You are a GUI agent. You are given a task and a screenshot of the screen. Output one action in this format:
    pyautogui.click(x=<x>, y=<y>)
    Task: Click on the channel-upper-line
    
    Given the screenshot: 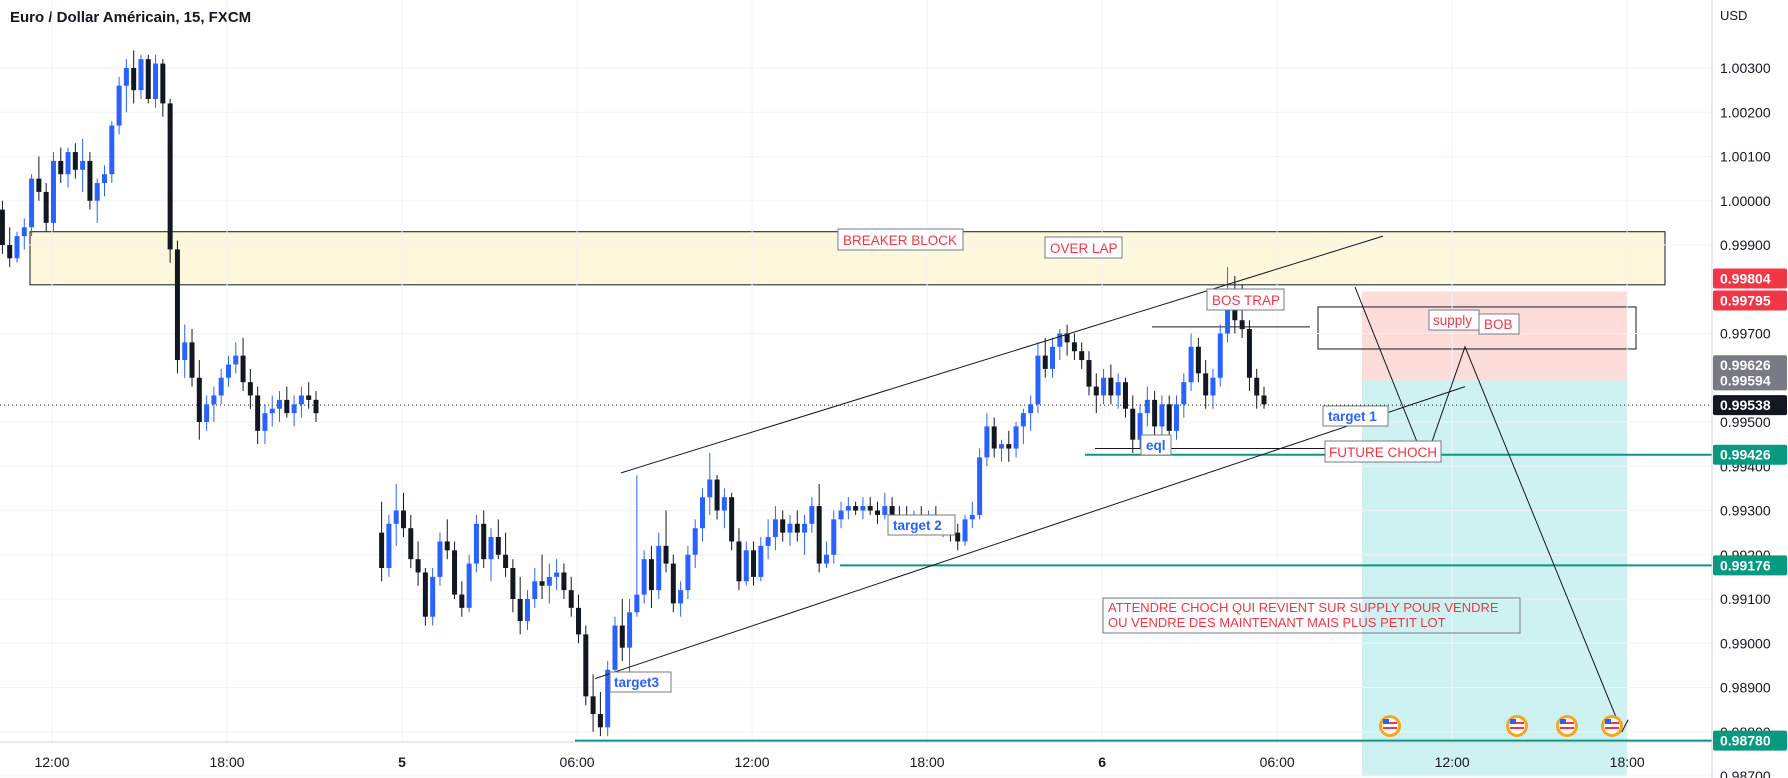 What is the action you would take?
    pyautogui.click(x=1002, y=354)
    